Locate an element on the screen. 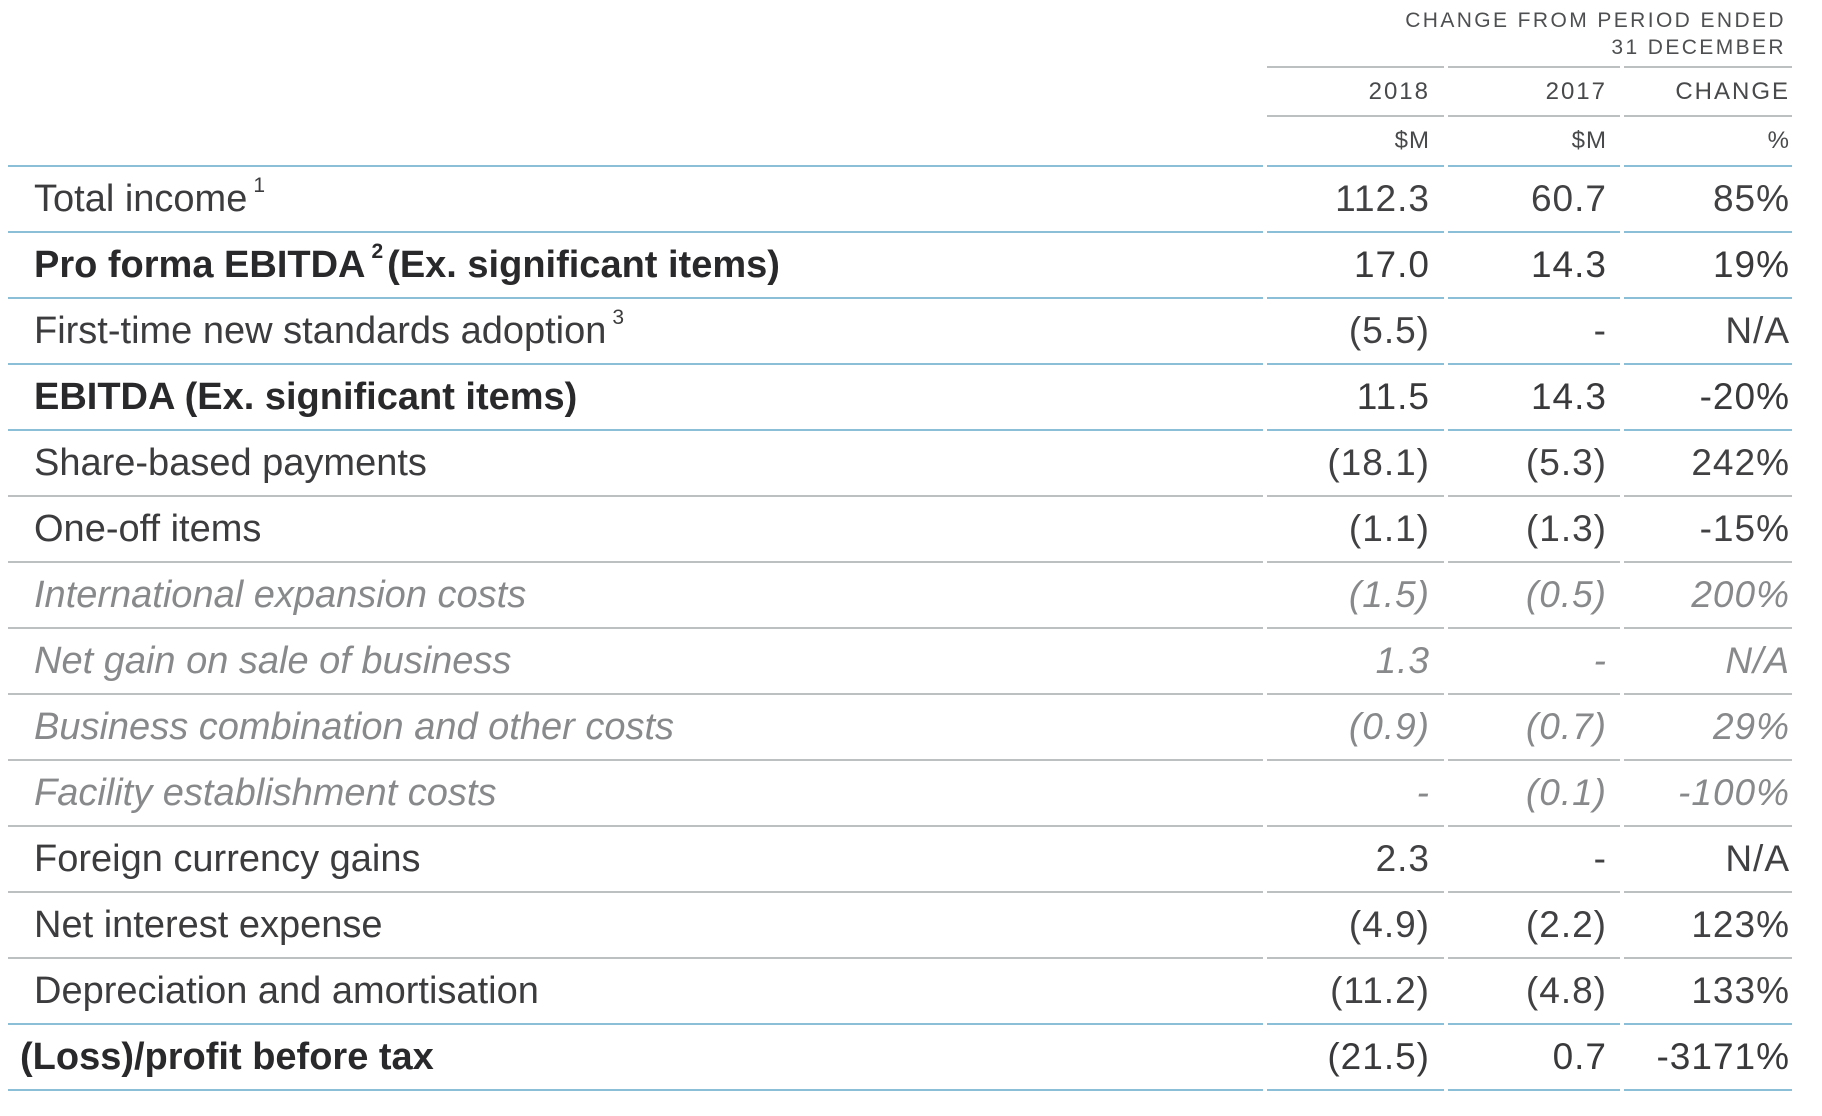 Image resolution: width=1822 pixels, height=1116 pixels. table-row-net-interest-expense: Net interest expense (4.9) (2.2) 123% is located at coordinates (900, 926).